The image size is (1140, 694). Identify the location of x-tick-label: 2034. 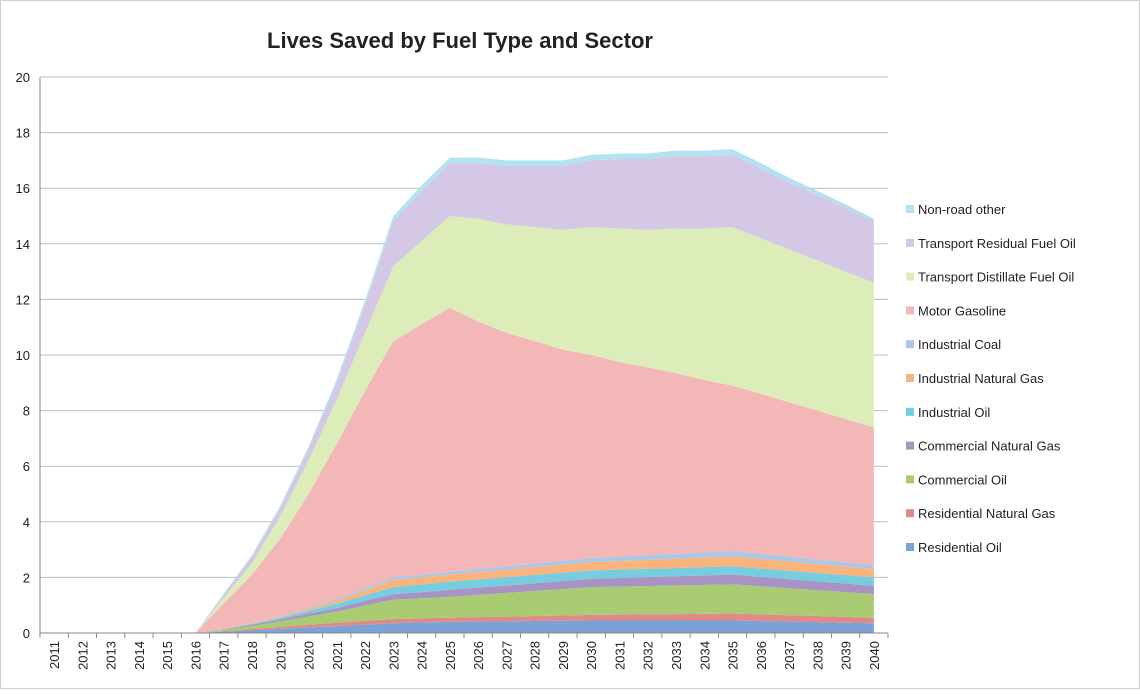
(704, 655).